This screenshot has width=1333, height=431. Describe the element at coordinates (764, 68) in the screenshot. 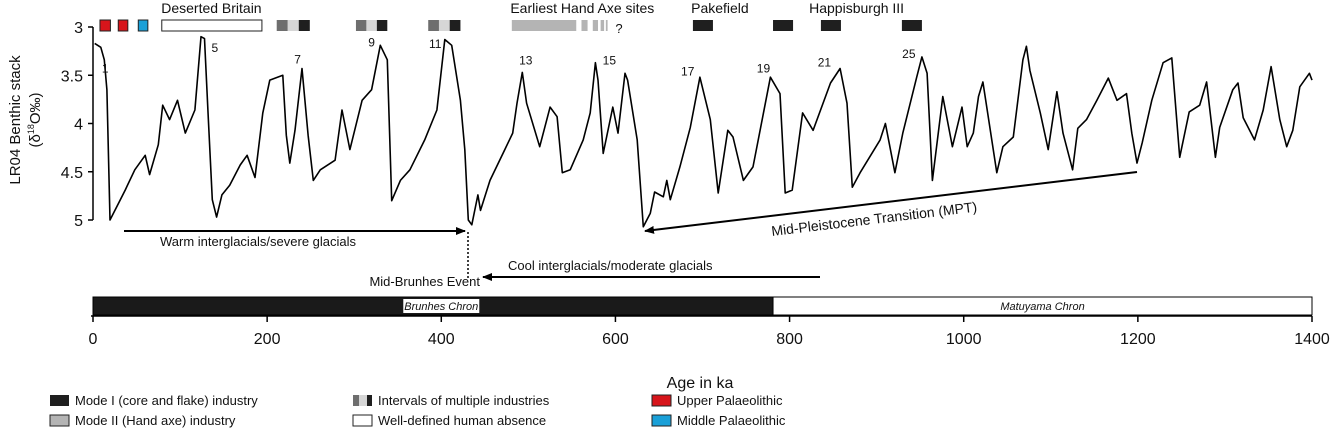

I see `mis-label: 19` at that location.